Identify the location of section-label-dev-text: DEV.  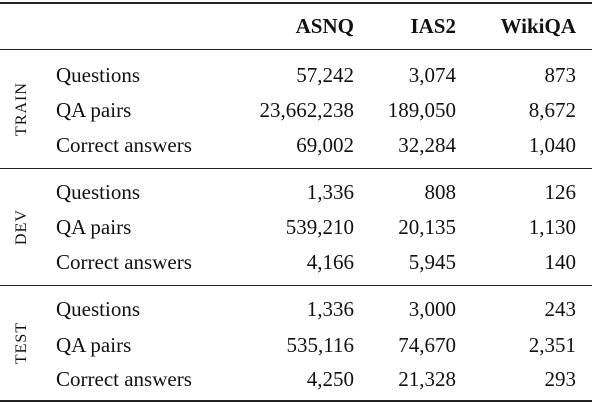
(21, 227).